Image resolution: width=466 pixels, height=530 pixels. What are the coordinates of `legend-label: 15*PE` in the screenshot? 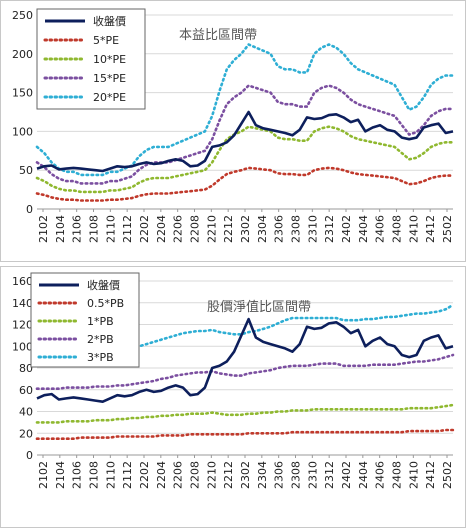 It's located at (109, 78).